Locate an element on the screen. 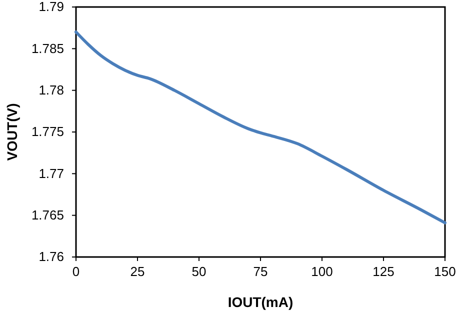 The height and width of the screenshot is (326, 456). x-tick-label: 0 is located at coordinates (76, 272).